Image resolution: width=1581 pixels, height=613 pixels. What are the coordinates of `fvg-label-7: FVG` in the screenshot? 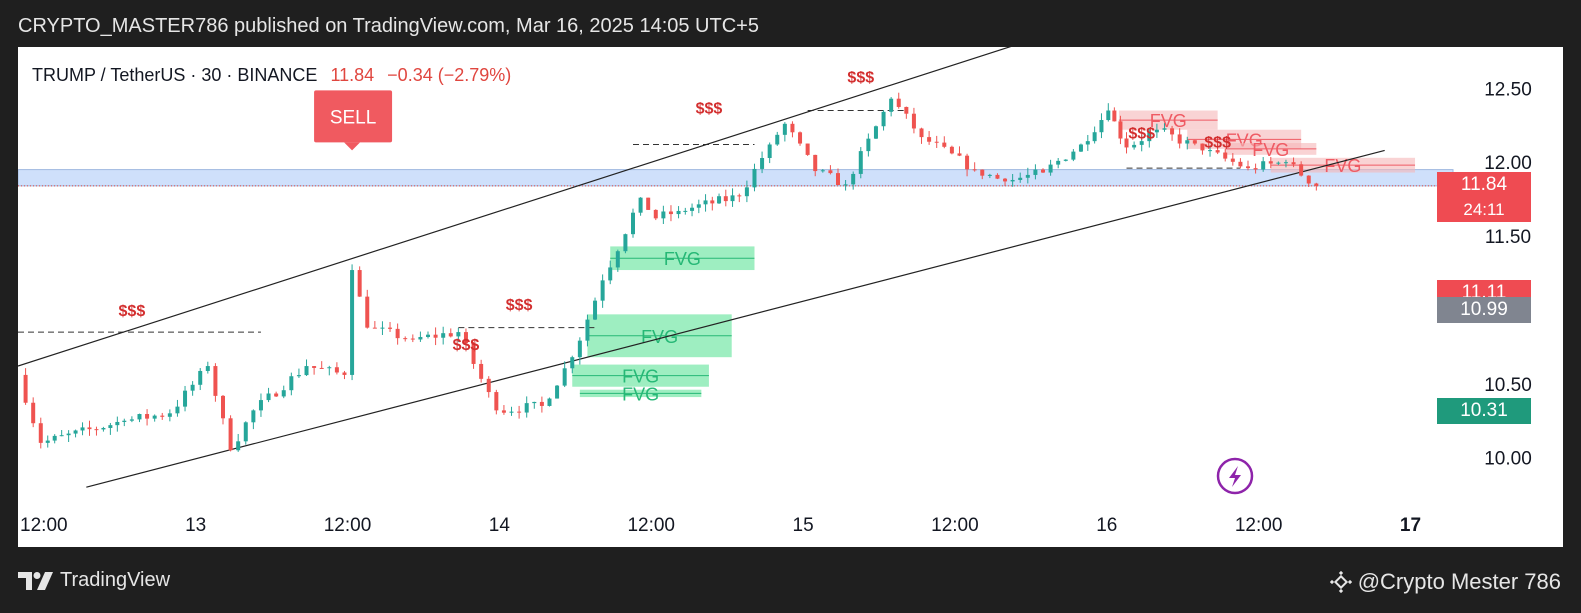 It's located at (1342, 166).